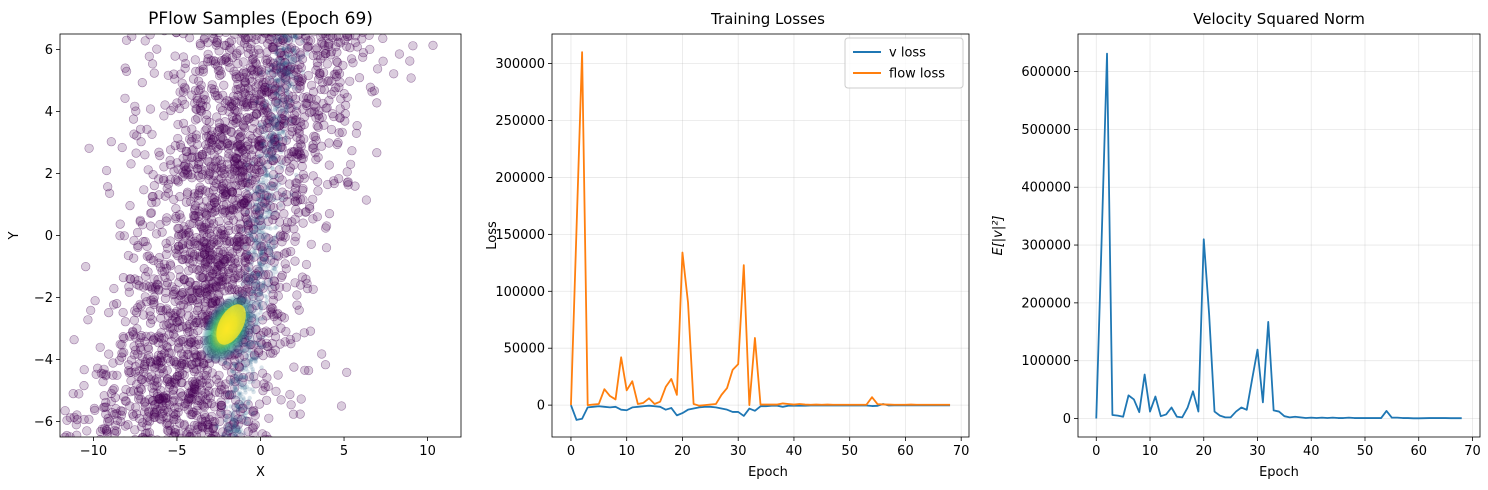 The height and width of the screenshot is (490, 1488). What do you see at coordinates (492, 235) in the screenshot?
I see `losses-y-label: Loss` at bounding box center [492, 235].